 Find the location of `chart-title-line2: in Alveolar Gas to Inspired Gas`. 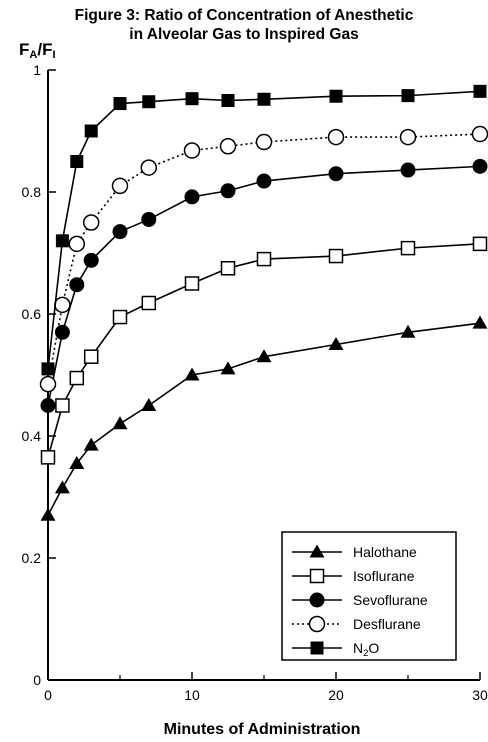

chart-title-line2: in Alveolar Gas to Inspired Gas is located at coordinates (243, 34).